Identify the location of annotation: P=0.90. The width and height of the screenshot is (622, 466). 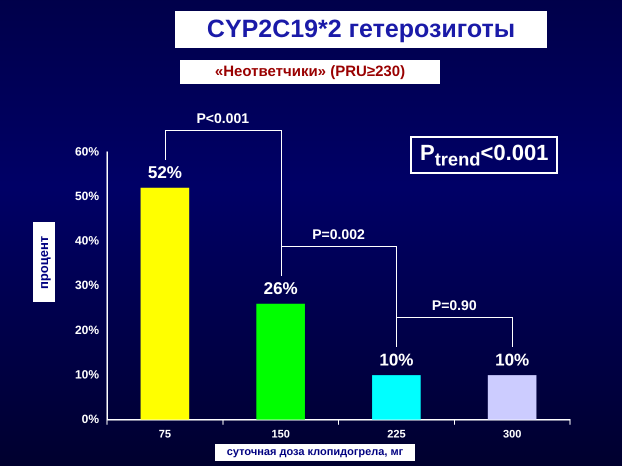
(454, 305).